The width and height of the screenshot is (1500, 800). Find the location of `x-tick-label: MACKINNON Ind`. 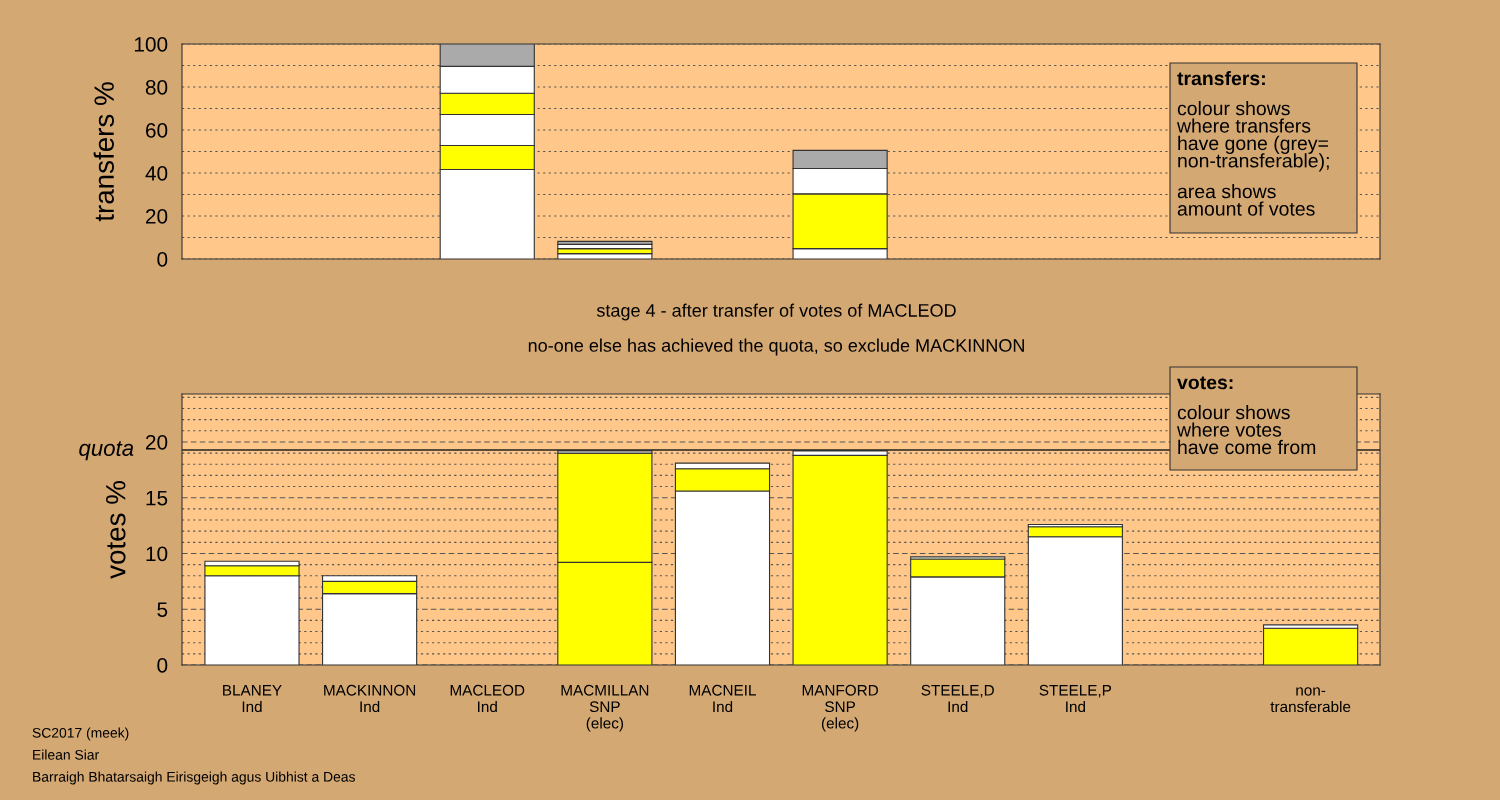

x-tick-label: MACKINNON Ind is located at coordinates (370, 698).